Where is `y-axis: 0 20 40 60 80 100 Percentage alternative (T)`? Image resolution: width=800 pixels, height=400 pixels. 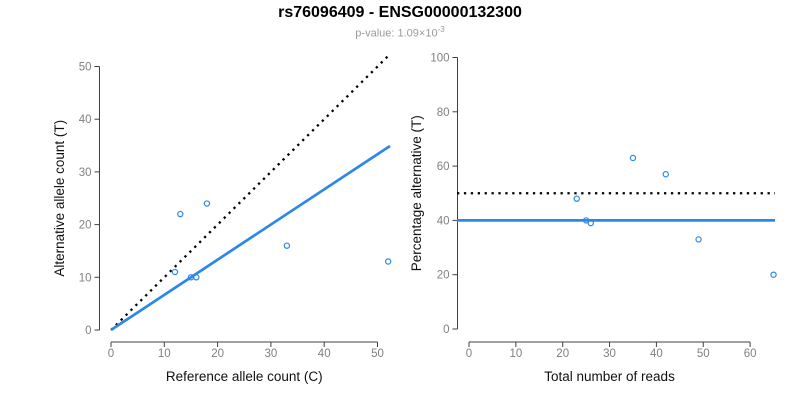
y-axis: 0 20 40 60 80 100 Percentage alternative (T) is located at coordinates (433, 194).